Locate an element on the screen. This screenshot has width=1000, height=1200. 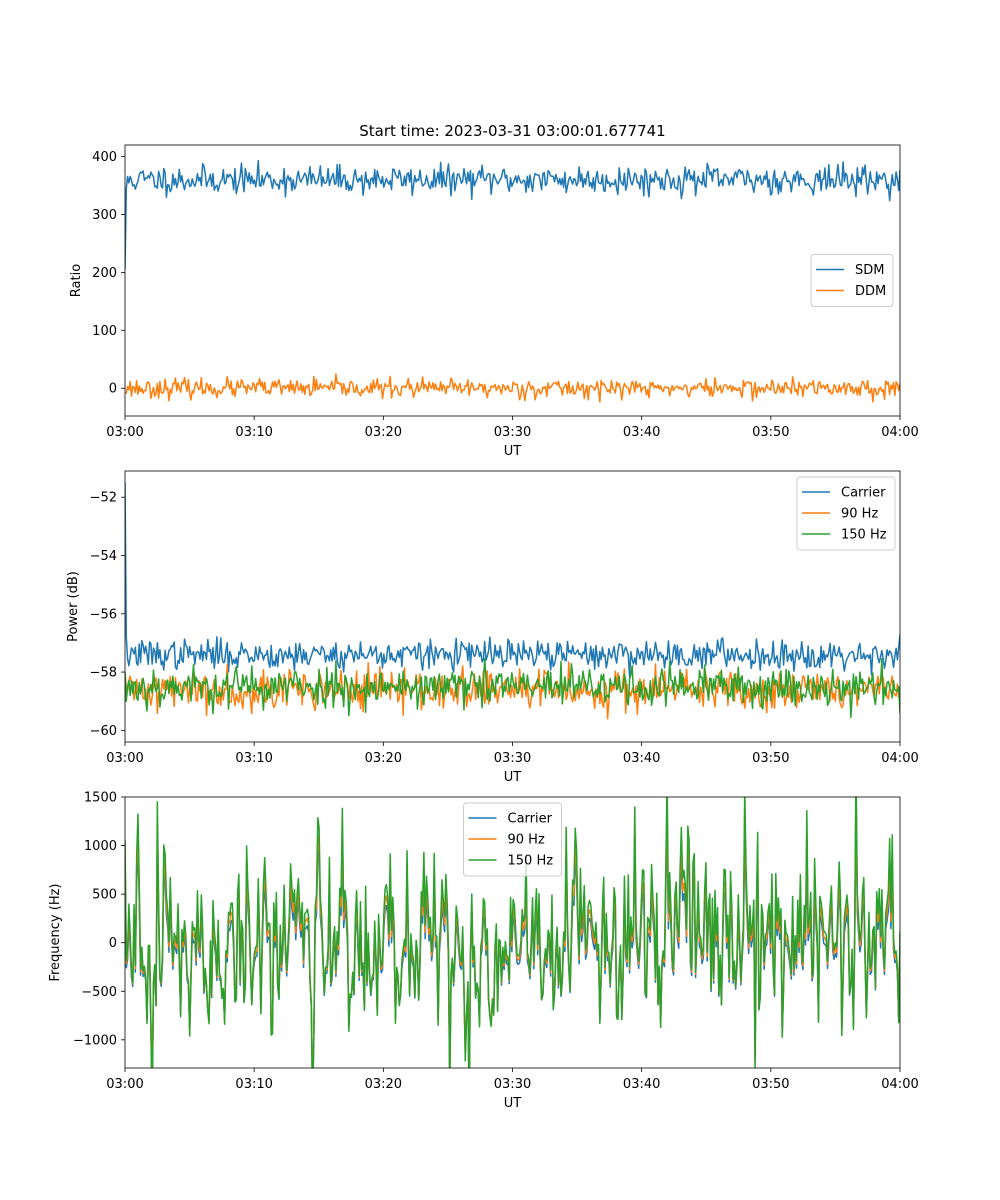
series-line-150-hz is located at coordinates (512, 688).